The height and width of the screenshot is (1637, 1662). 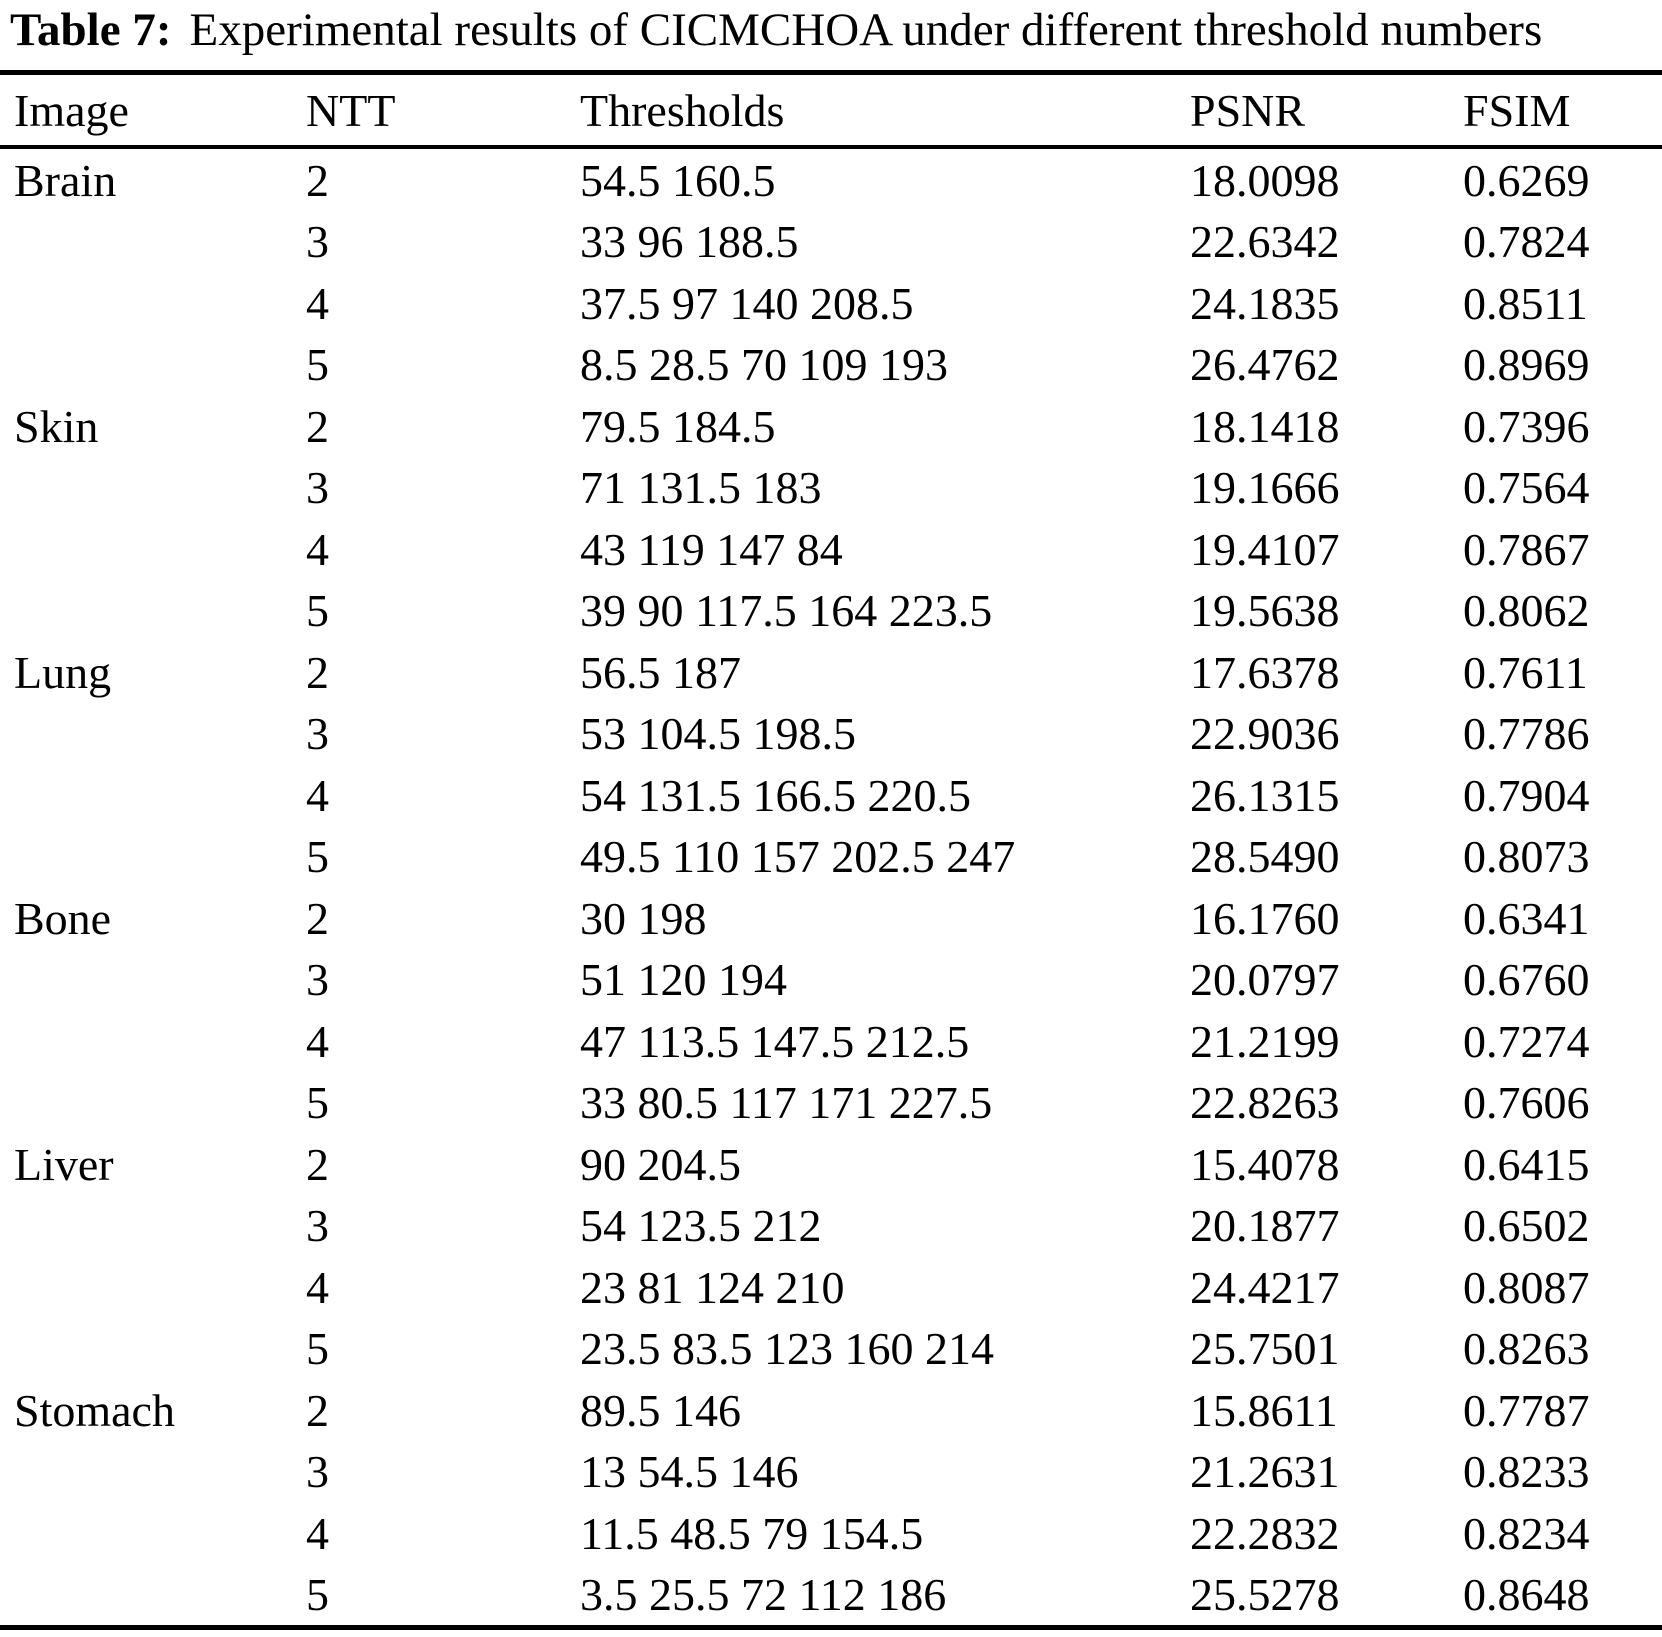 What do you see at coordinates (91, 30) in the screenshot?
I see `table-caption-label: Table 7:` at bounding box center [91, 30].